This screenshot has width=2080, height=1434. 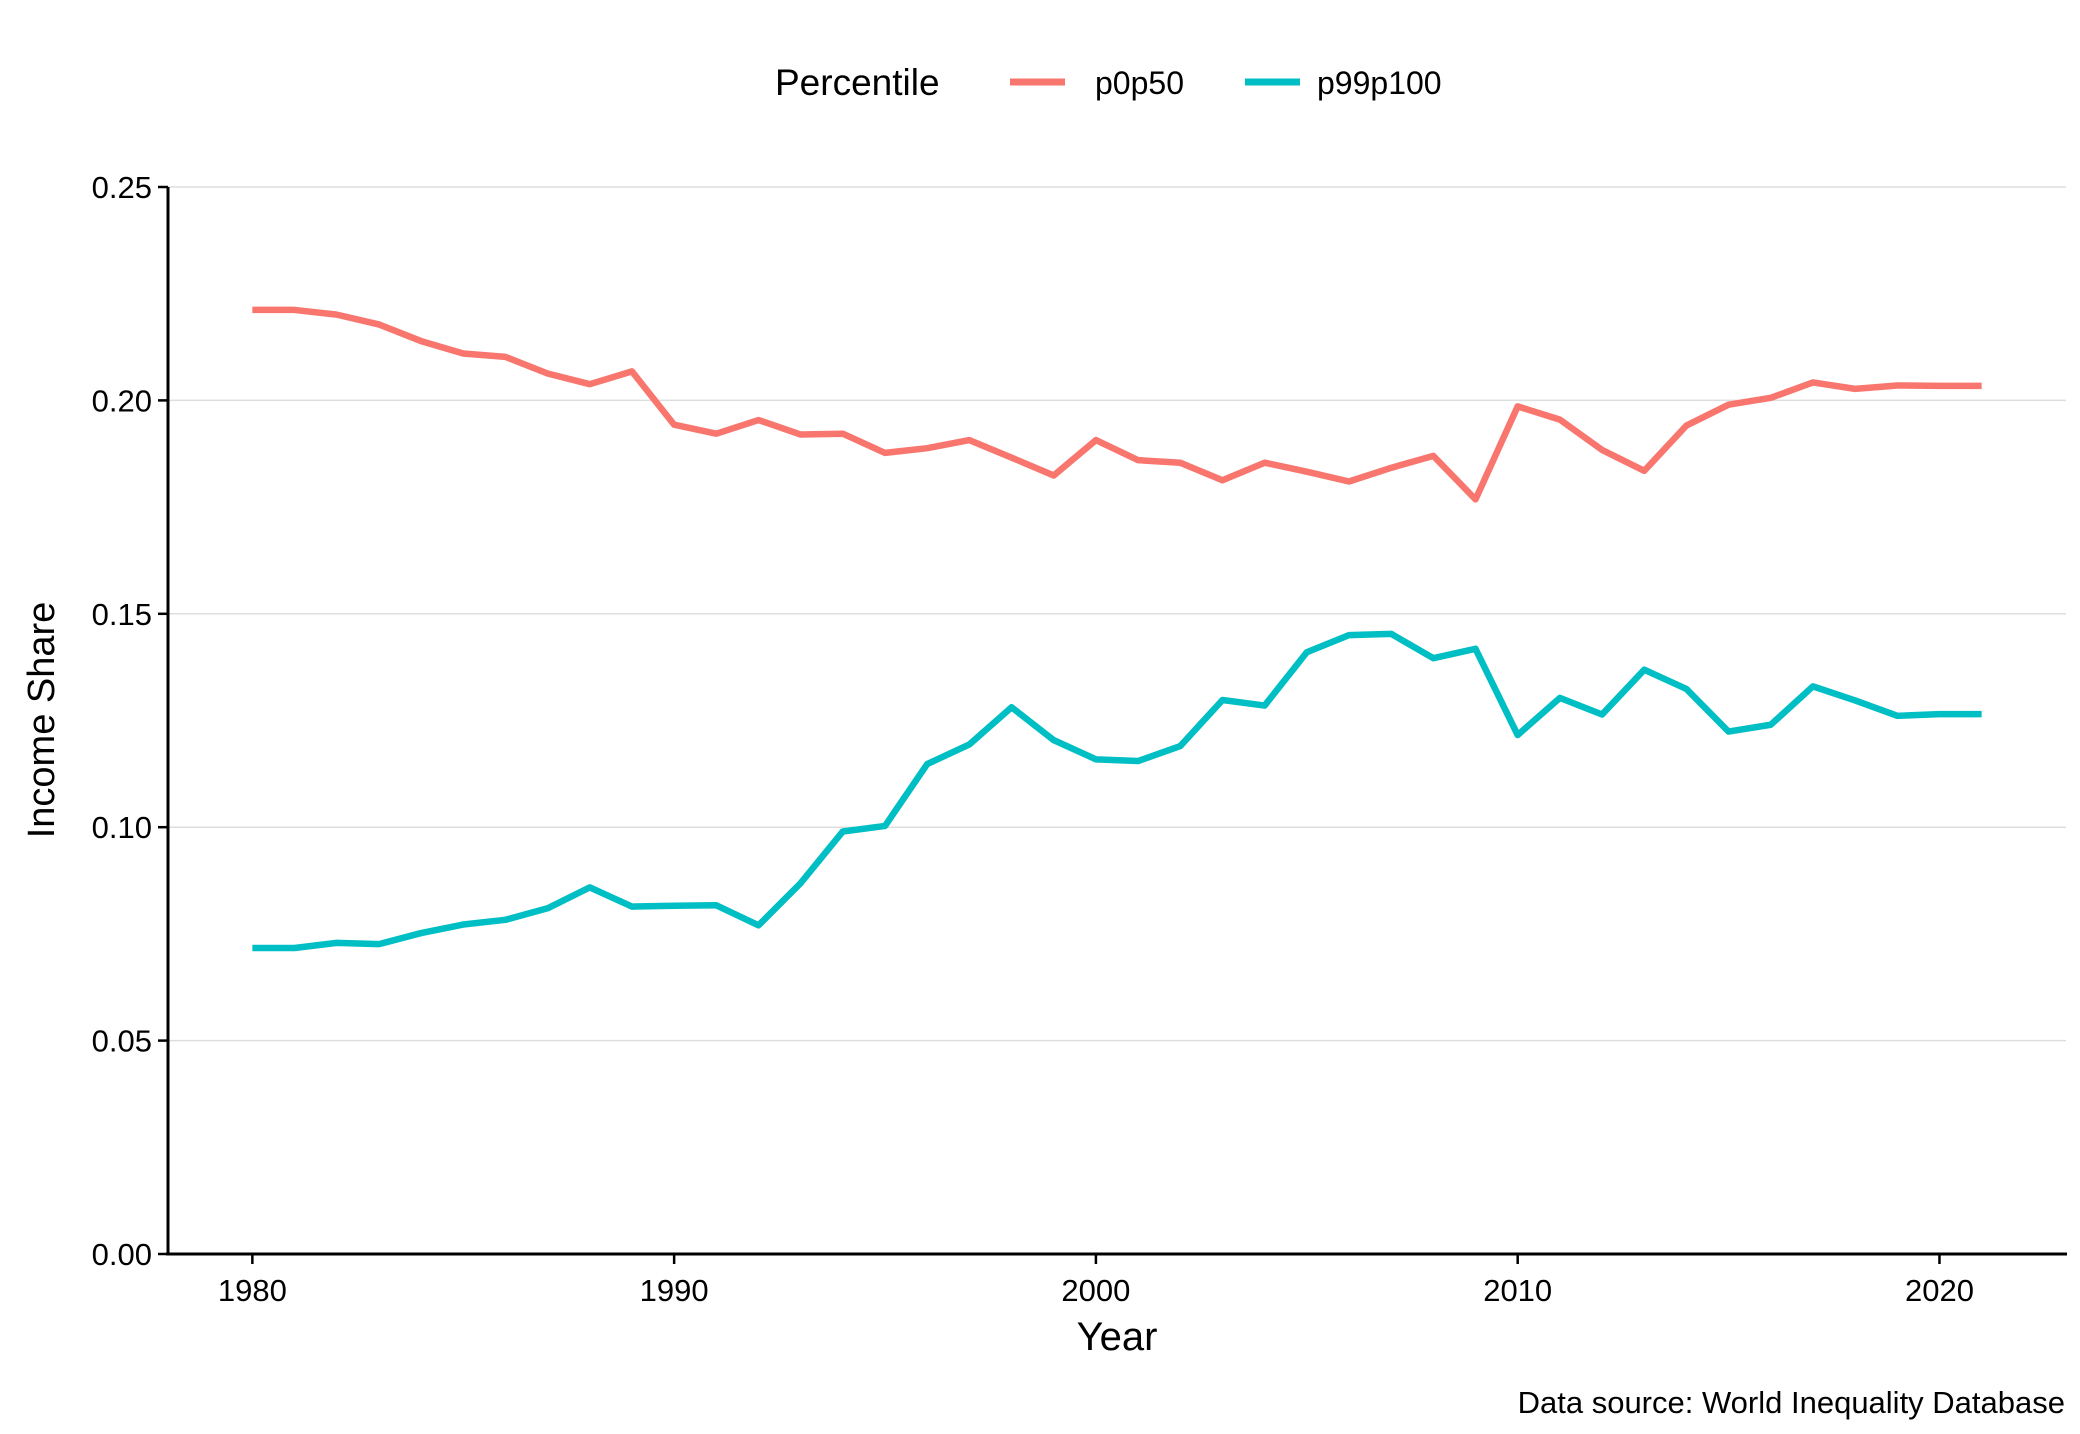 I want to click on y-axis-title: Income Share, so click(x=42, y=720).